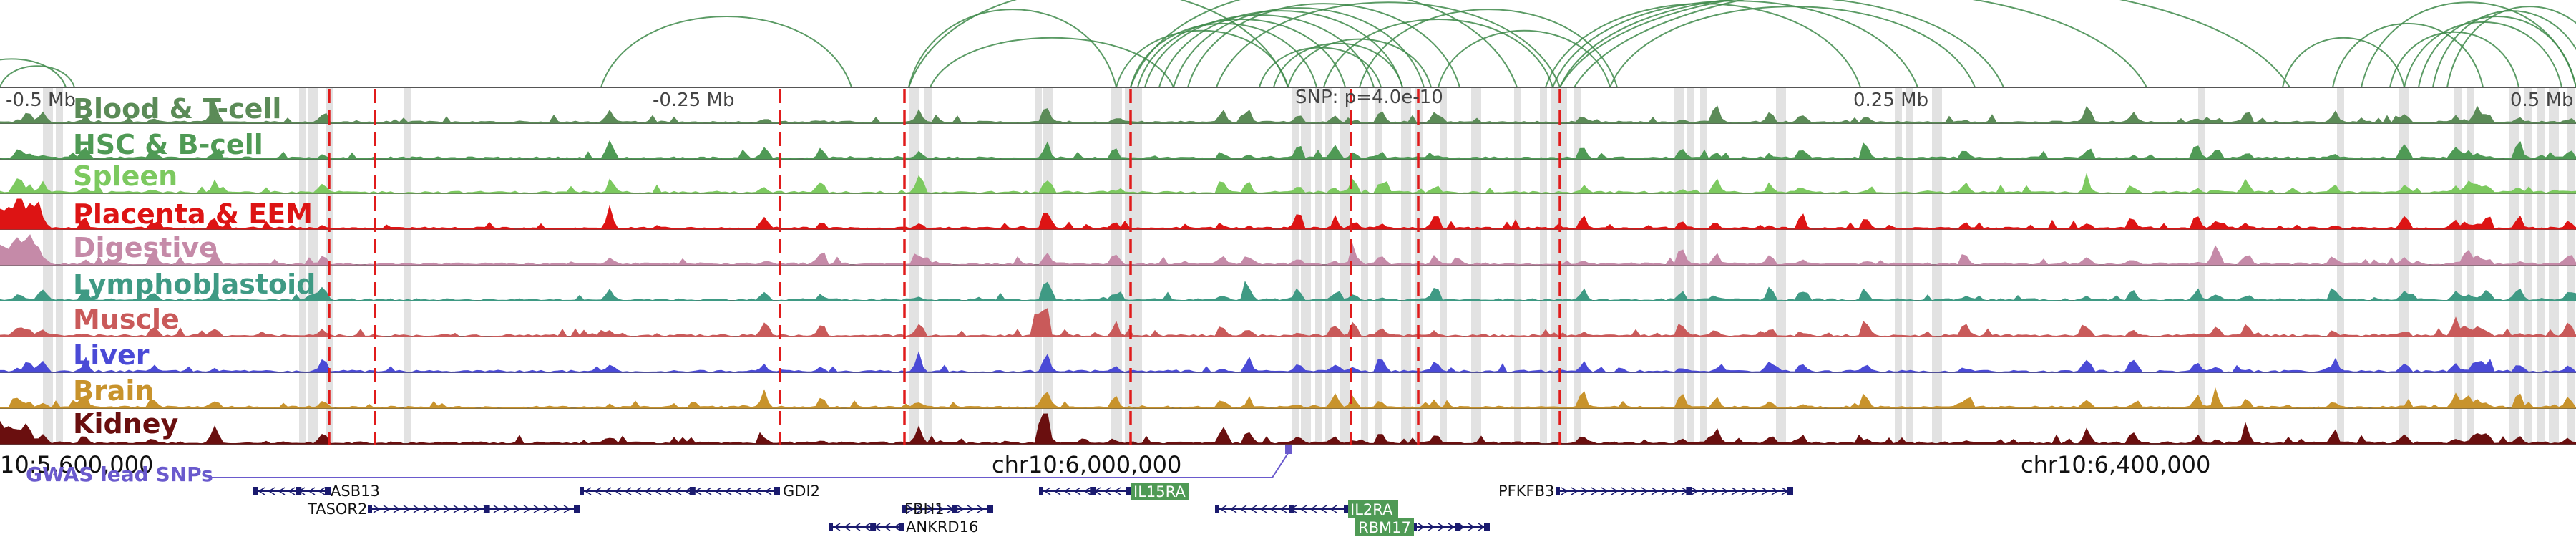 The image size is (2576, 537). Describe the element at coordinates (2542, 100) in the screenshot. I see `scale-label-right-end: 0.5 Mb` at that location.